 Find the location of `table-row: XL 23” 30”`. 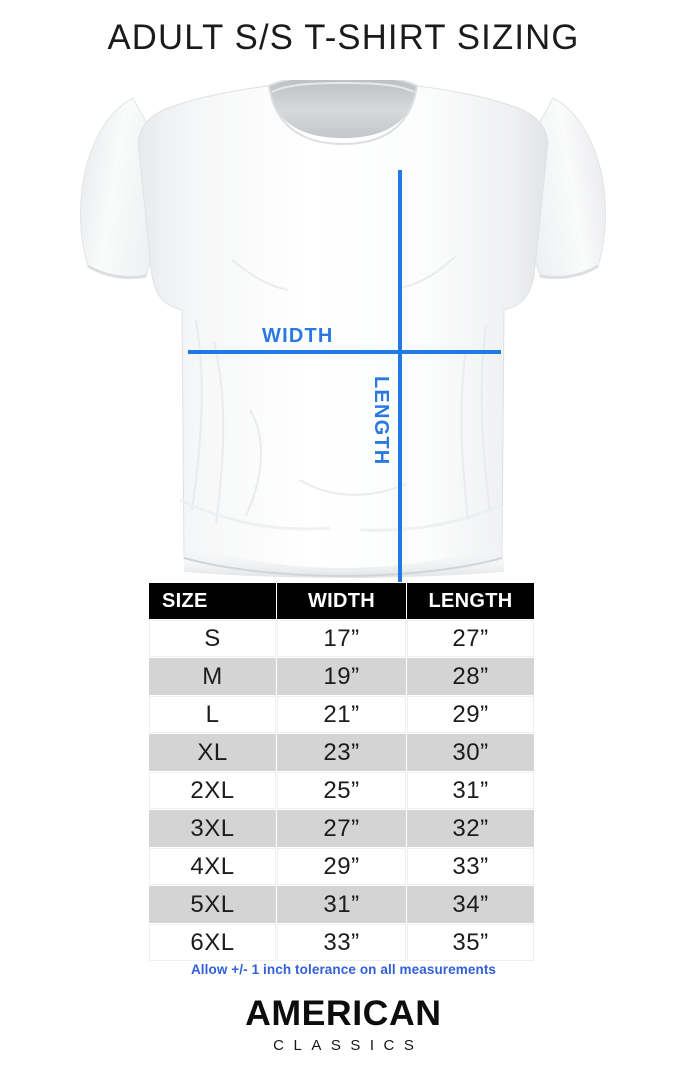

table-row: XL 23” 30” is located at coordinates (341, 752).